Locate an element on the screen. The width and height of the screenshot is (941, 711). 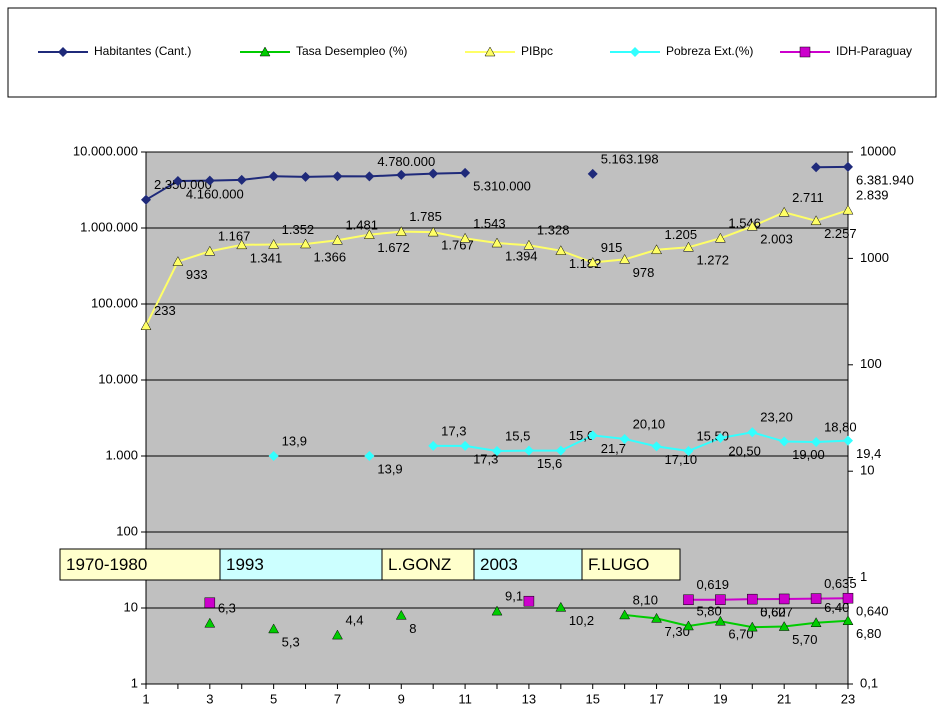
data-label: 19,4 is located at coordinates (868, 453).